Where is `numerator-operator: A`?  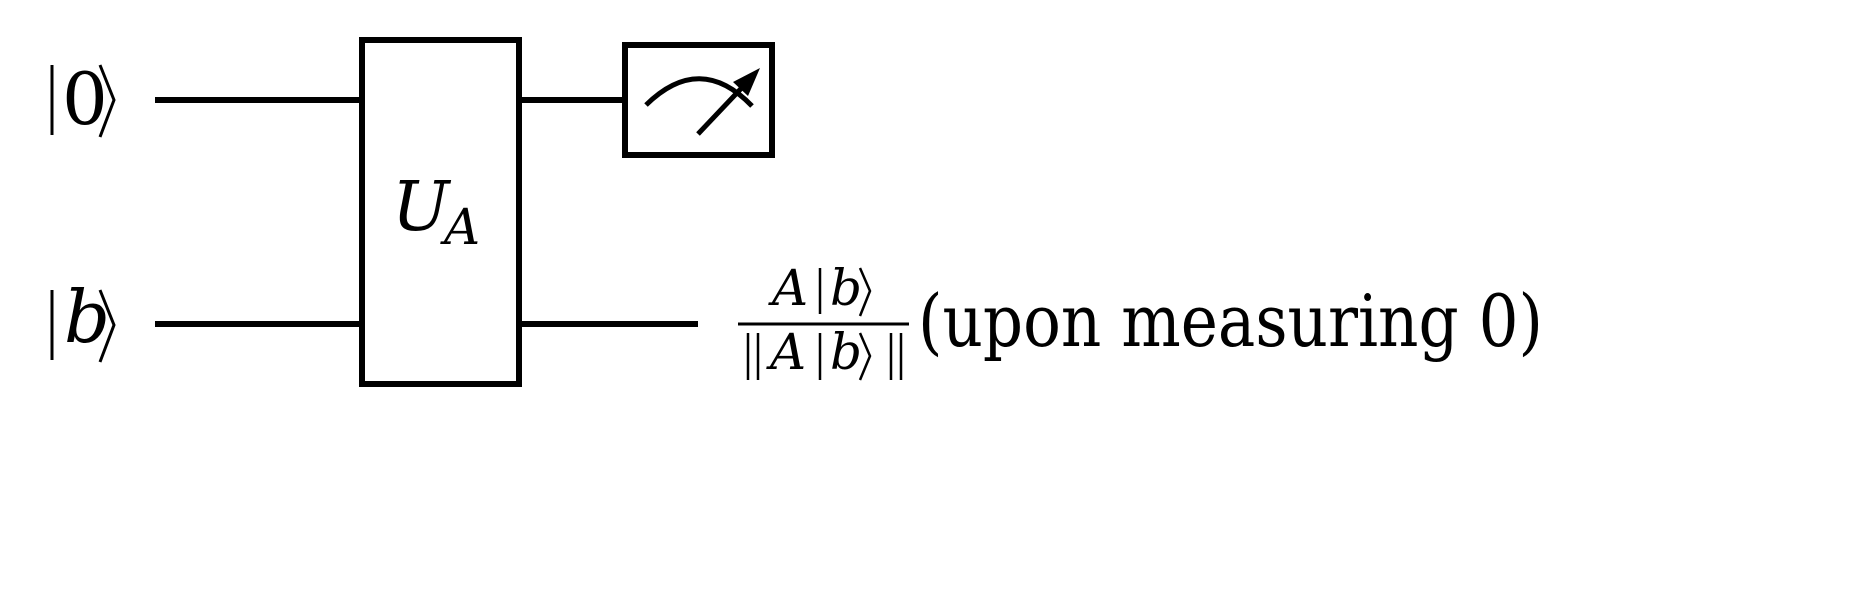 numerator-operator: A is located at coordinates (788, 288).